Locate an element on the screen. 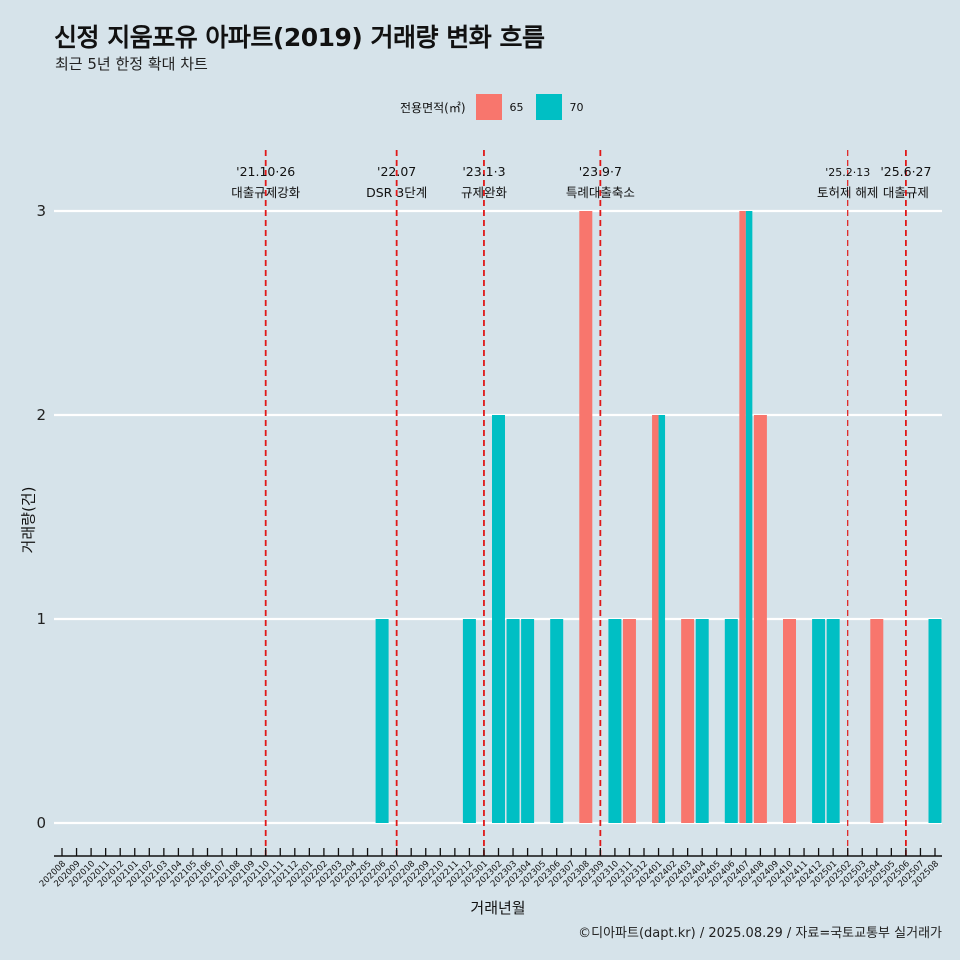 This screenshot has width=960, height=960. legend-label-70: 70 is located at coordinates (576, 107).